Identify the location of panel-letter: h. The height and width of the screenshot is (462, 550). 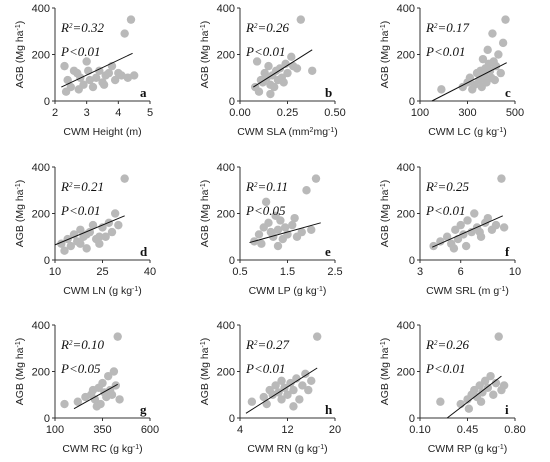
(329, 409).